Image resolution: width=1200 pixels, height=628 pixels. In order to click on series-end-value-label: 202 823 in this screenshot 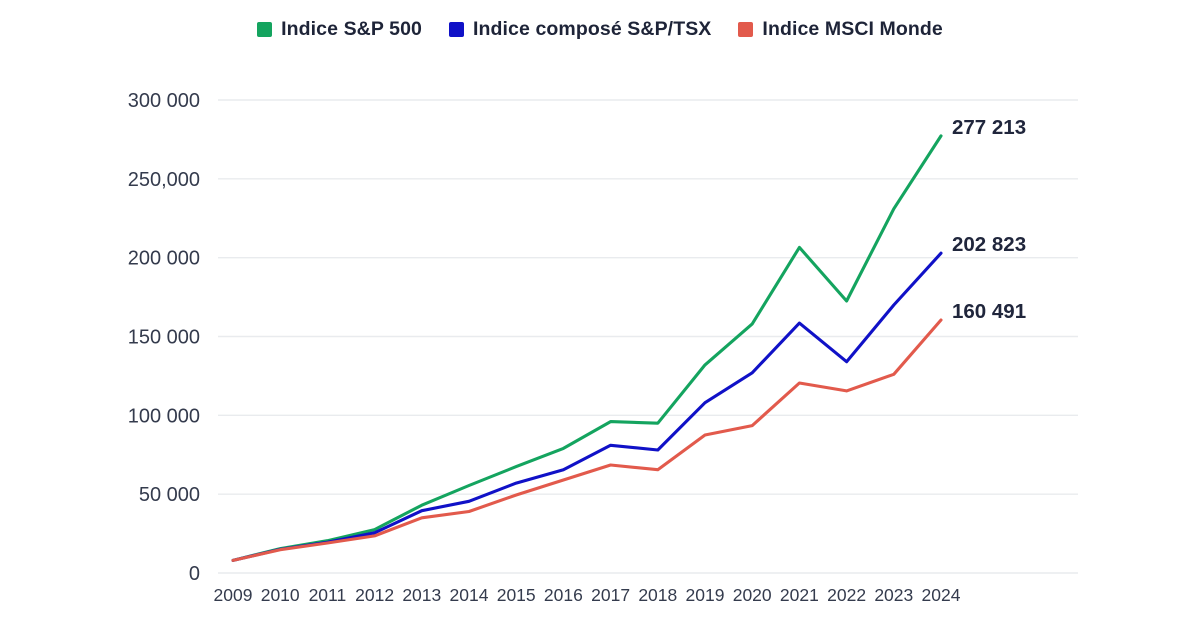, I will do `click(989, 244)`.